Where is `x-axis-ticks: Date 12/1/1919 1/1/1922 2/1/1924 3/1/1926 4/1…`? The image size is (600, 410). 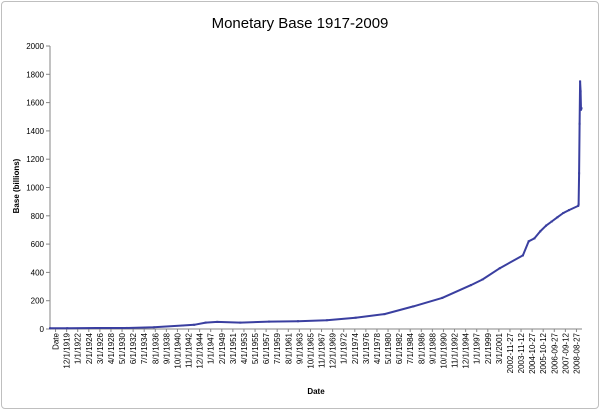 x-axis-ticks: Date 12/1/1919 1/1/1922 2/1/1924 3/1/1926 4/1… is located at coordinates (316, 351).